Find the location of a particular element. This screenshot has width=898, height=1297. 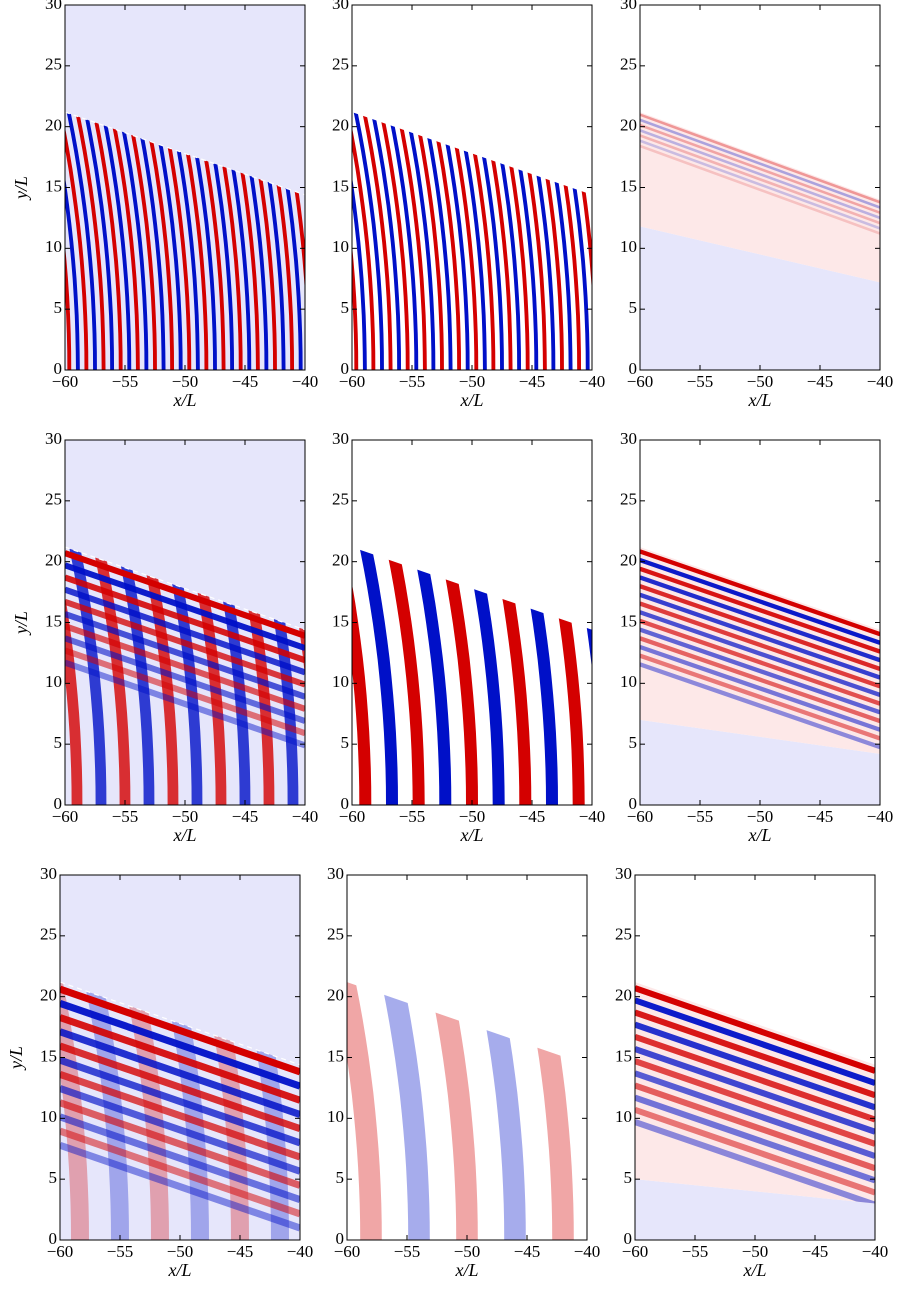

panel: −60 −55 −50 −45 −40 0 5 10 15 20 25 30 x/L y/L is located at coordinates (159, 1072).